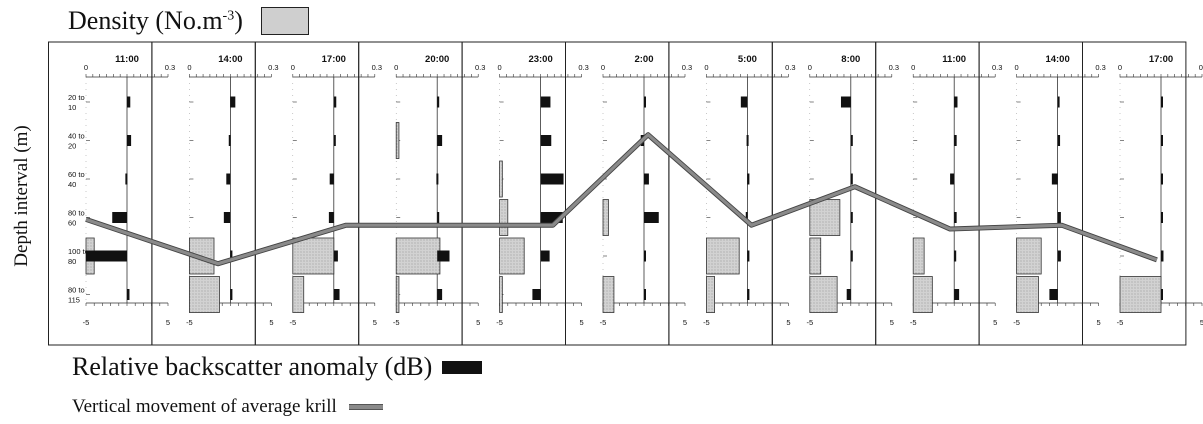 Image resolution: width=1203 pixels, height=424 pixels. What do you see at coordinates (72, 223) in the screenshot?
I see `depth-label: 60` at bounding box center [72, 223].